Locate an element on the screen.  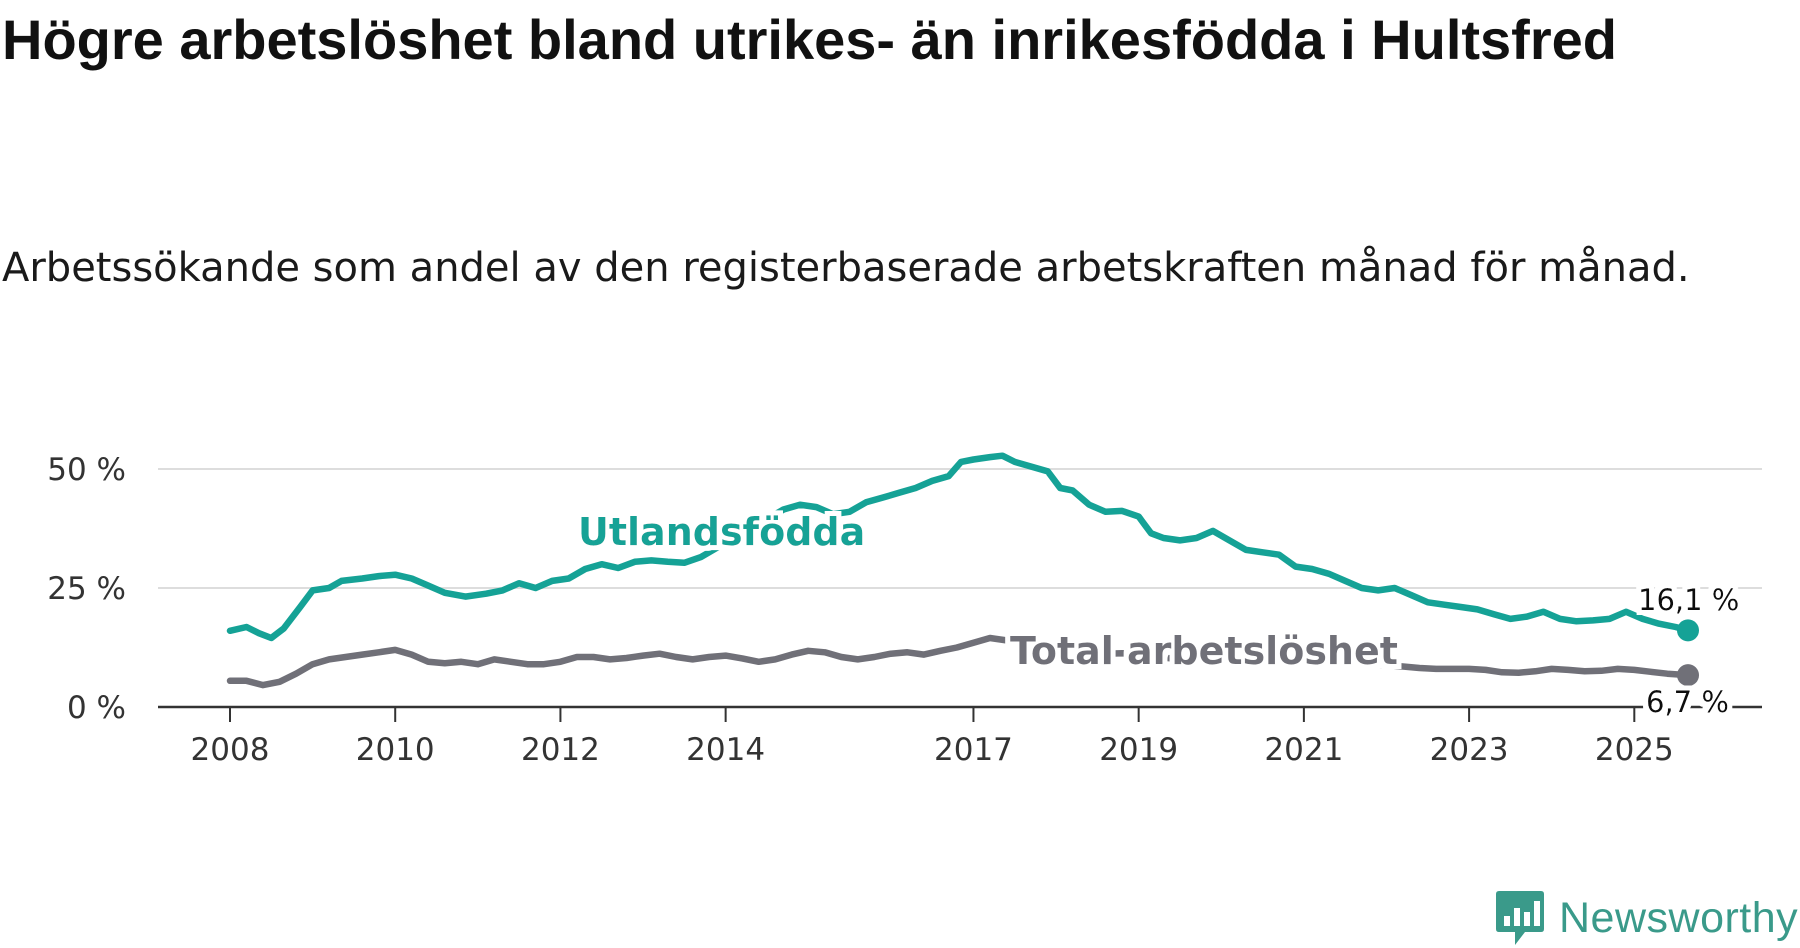
x-tick-label: 2008 is located at coordinates (230, 750).